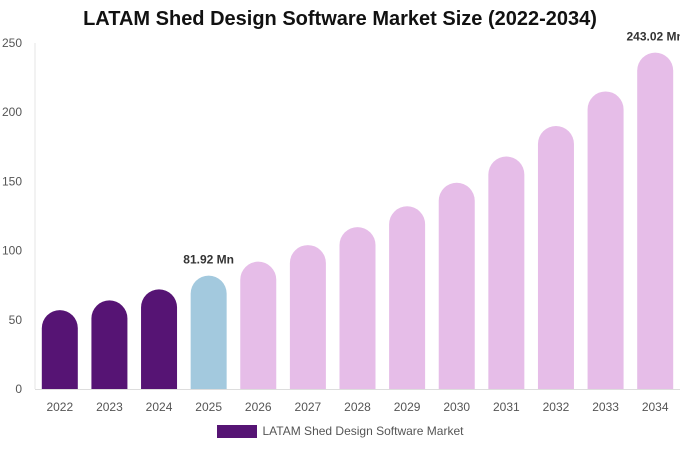 This screenshot has width=680, height=450. Describe the element at coordinates (363, 431) in the screenshot. I see `legend-label: LATAM Shed Design Software Market` at that location.